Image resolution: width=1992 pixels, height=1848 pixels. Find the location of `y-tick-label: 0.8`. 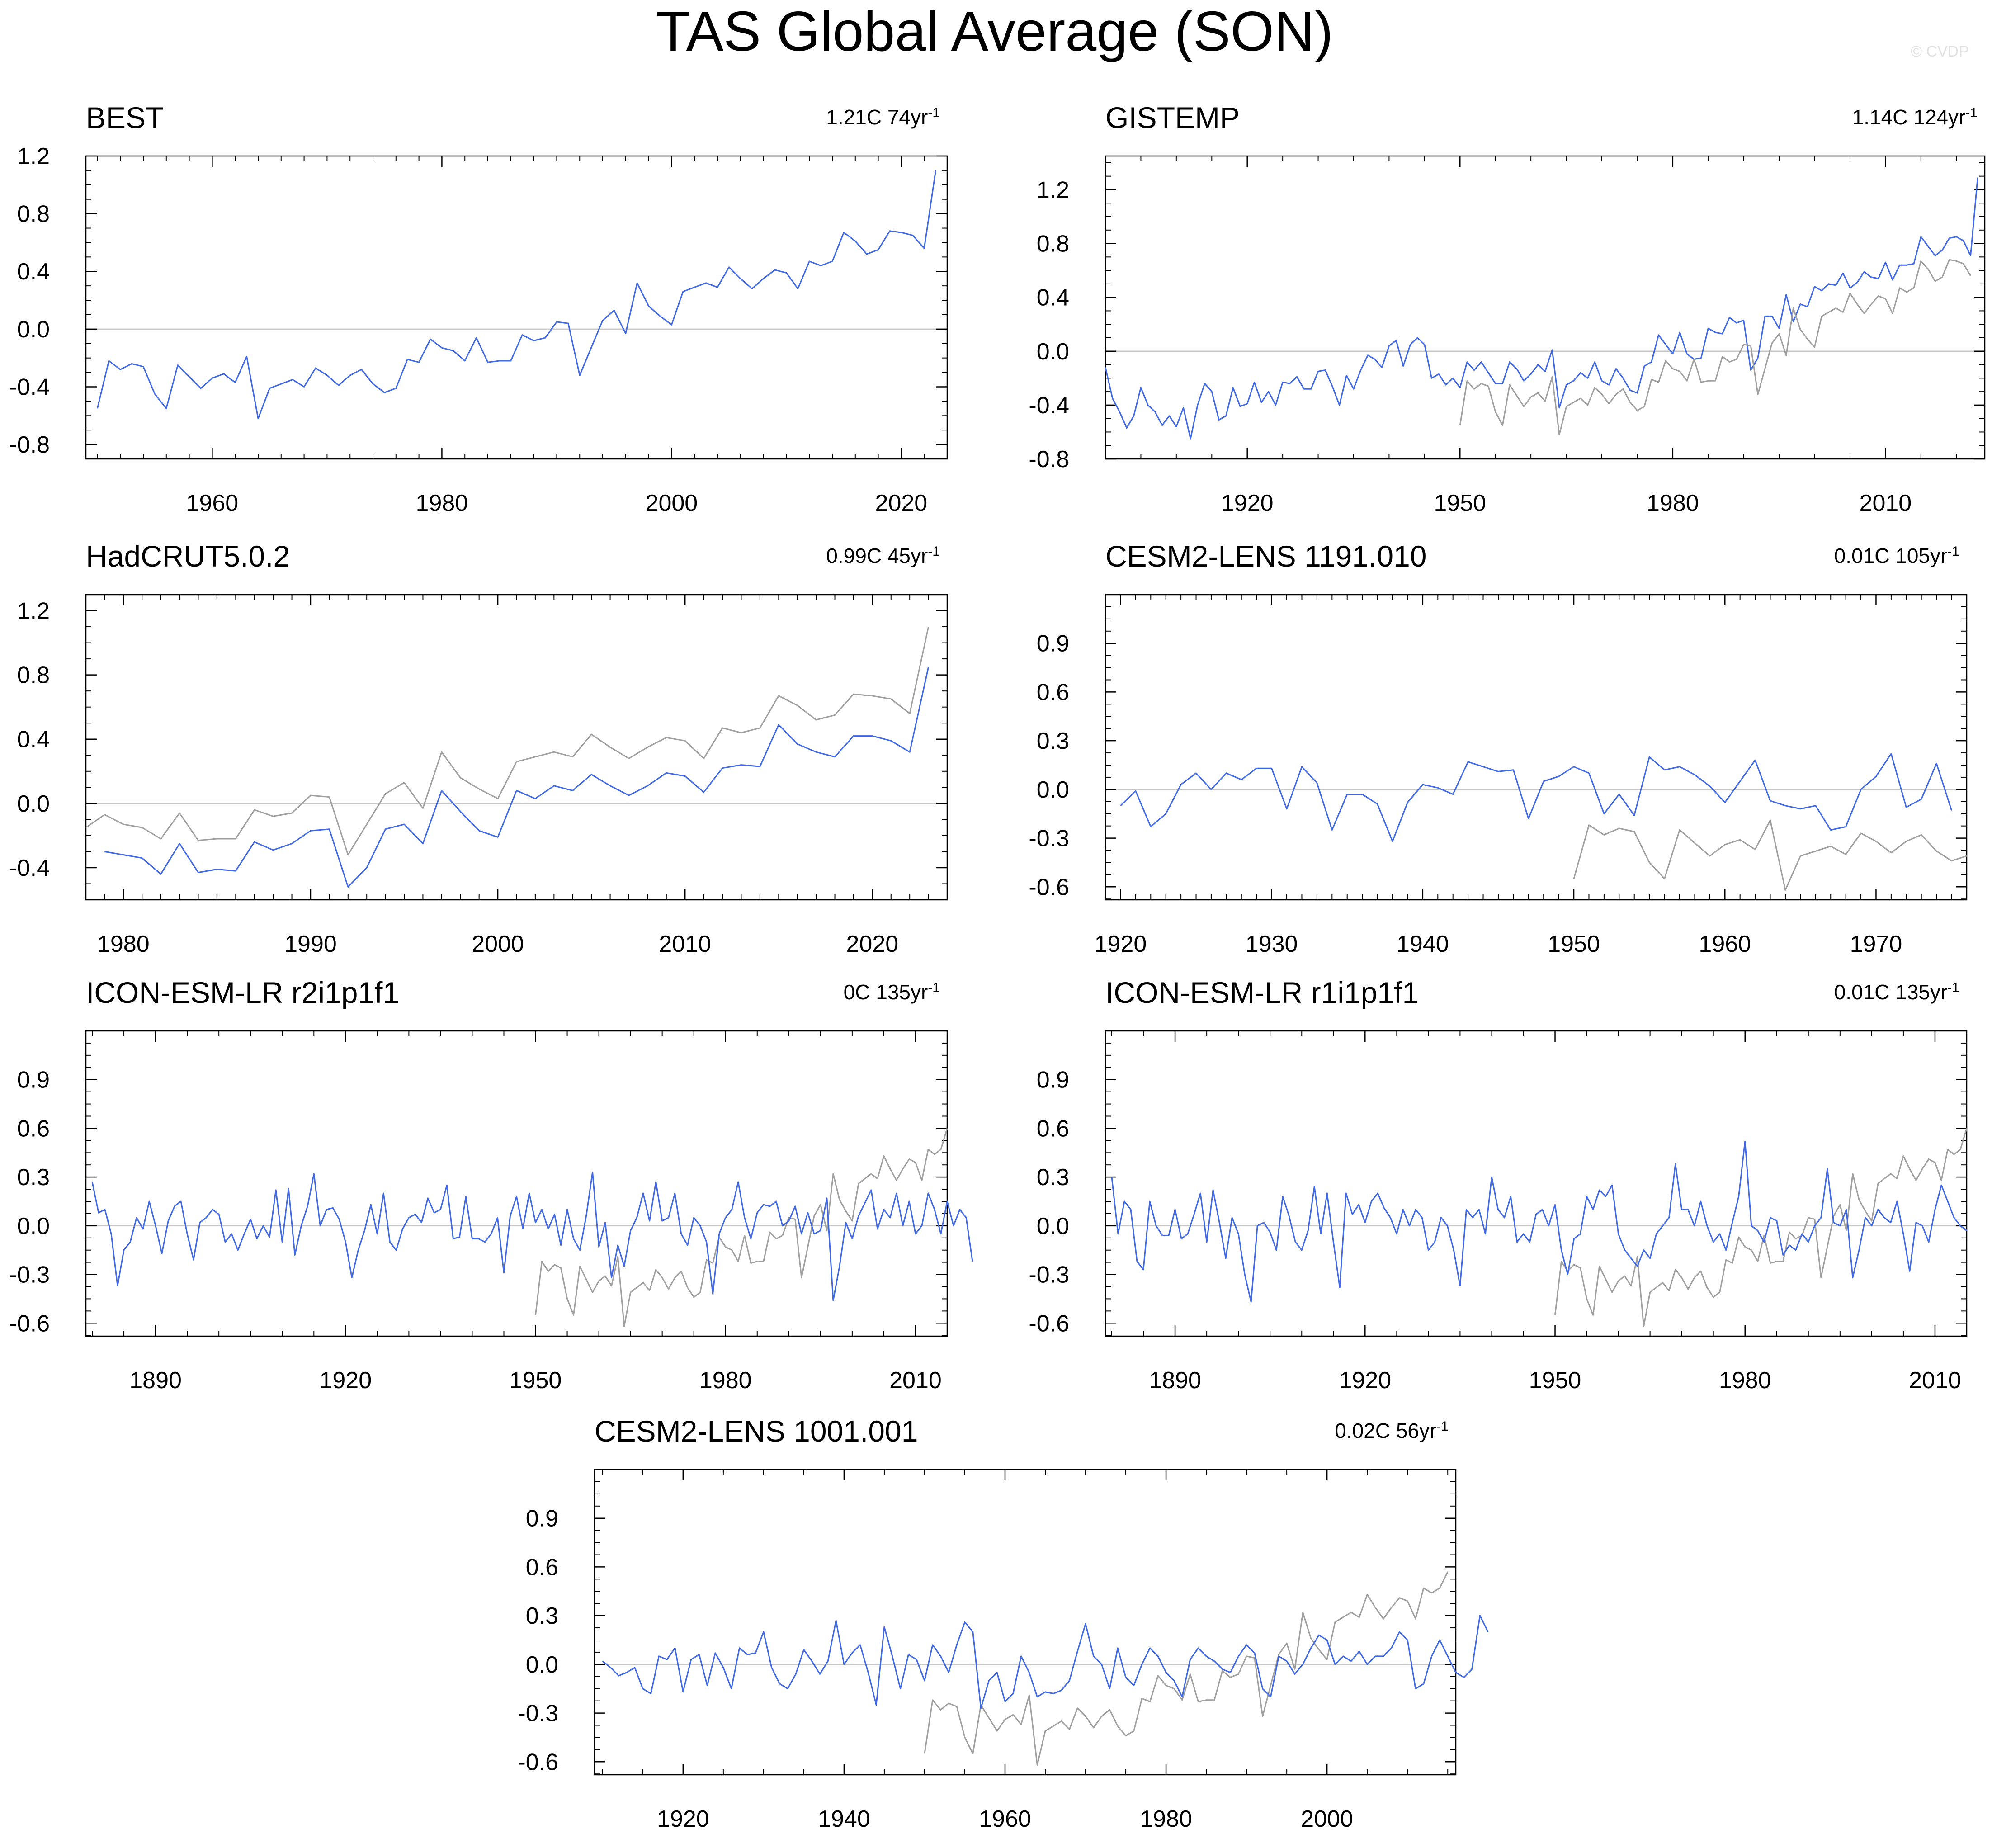

y-tick-label: 0.8 is located at coordinates (33, 214).